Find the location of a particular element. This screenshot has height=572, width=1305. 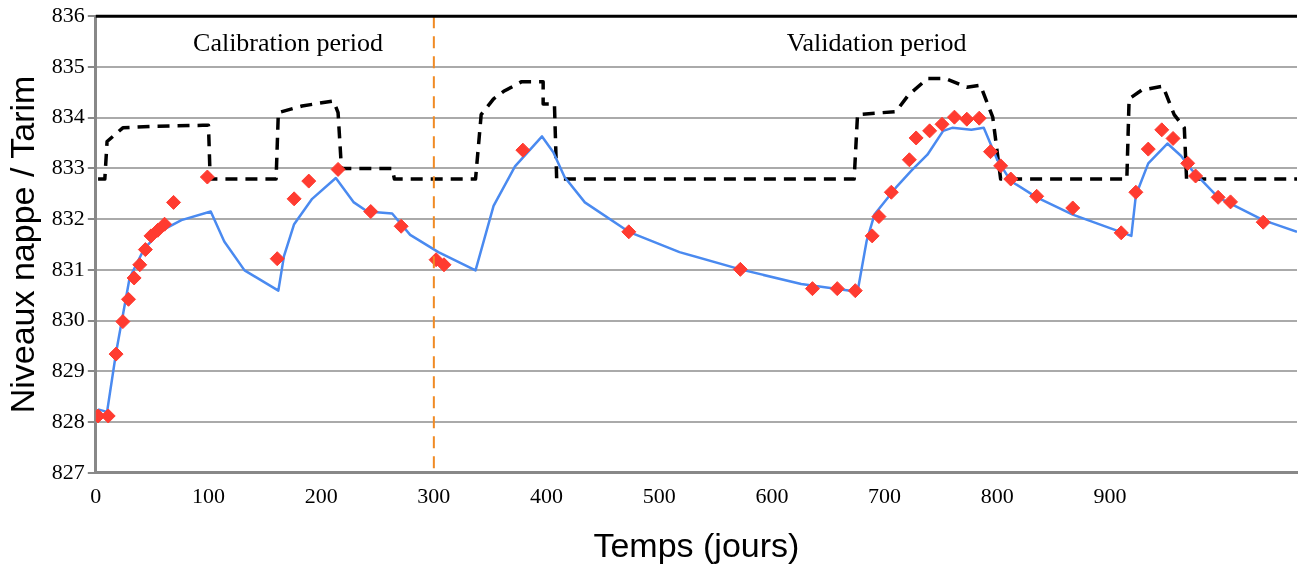

y-tick-label: 831 is located at coordinates (68, 268).